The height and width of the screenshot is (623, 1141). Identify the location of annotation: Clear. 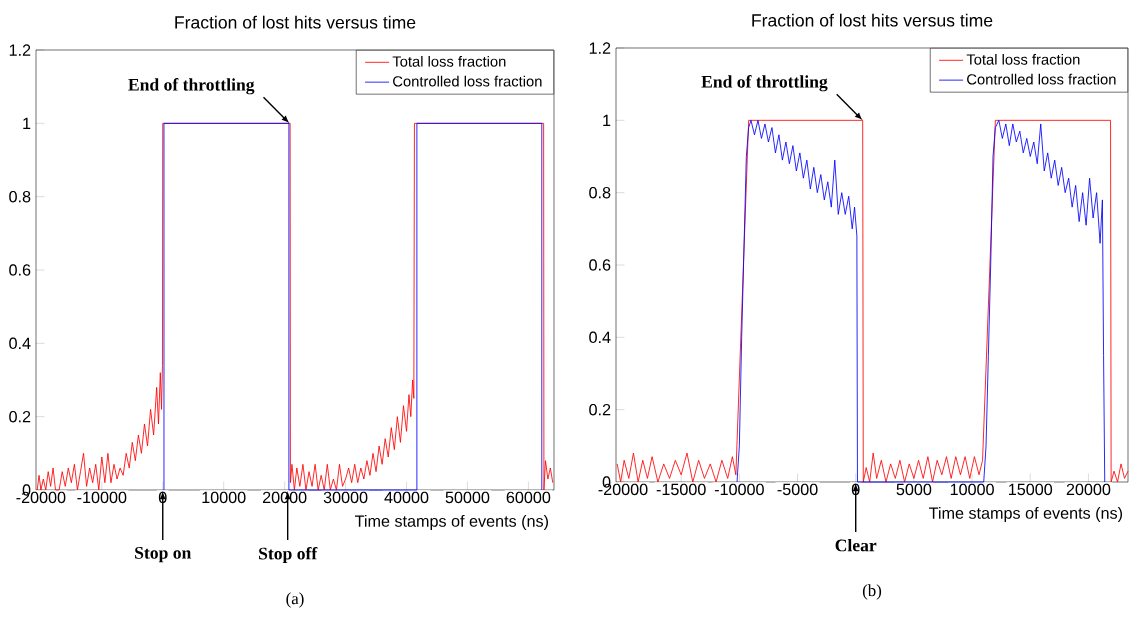
(856, 545).